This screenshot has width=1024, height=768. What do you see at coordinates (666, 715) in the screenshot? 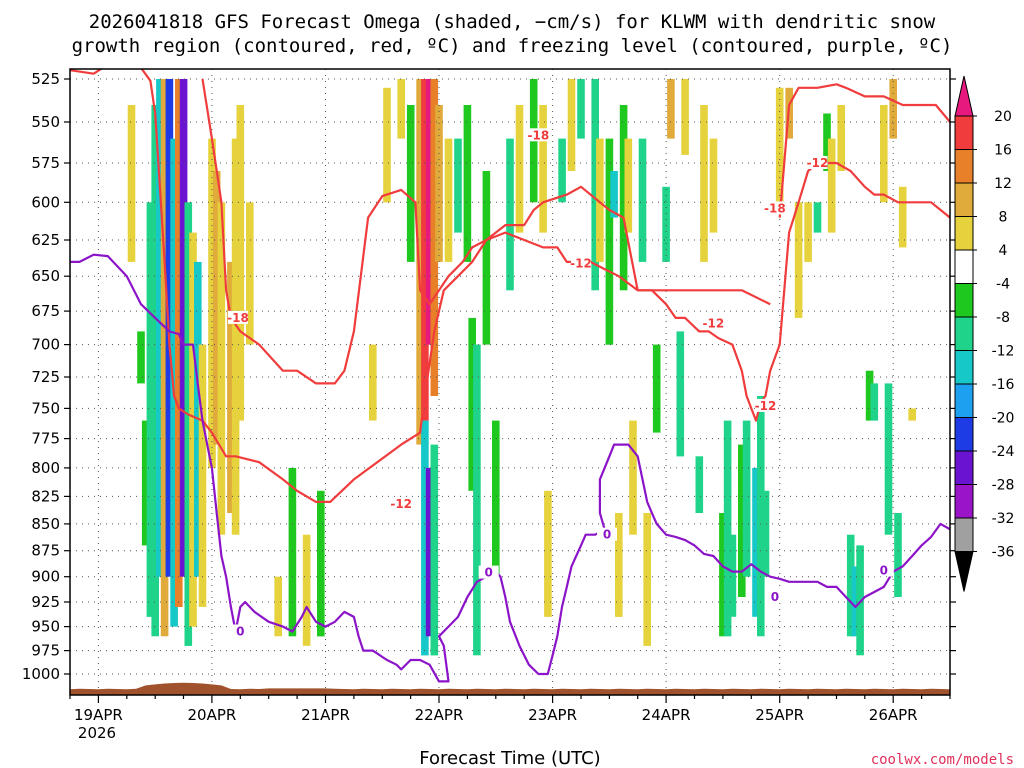
I see `x-tick-label: 24APR` at bounding box center [666, 715].